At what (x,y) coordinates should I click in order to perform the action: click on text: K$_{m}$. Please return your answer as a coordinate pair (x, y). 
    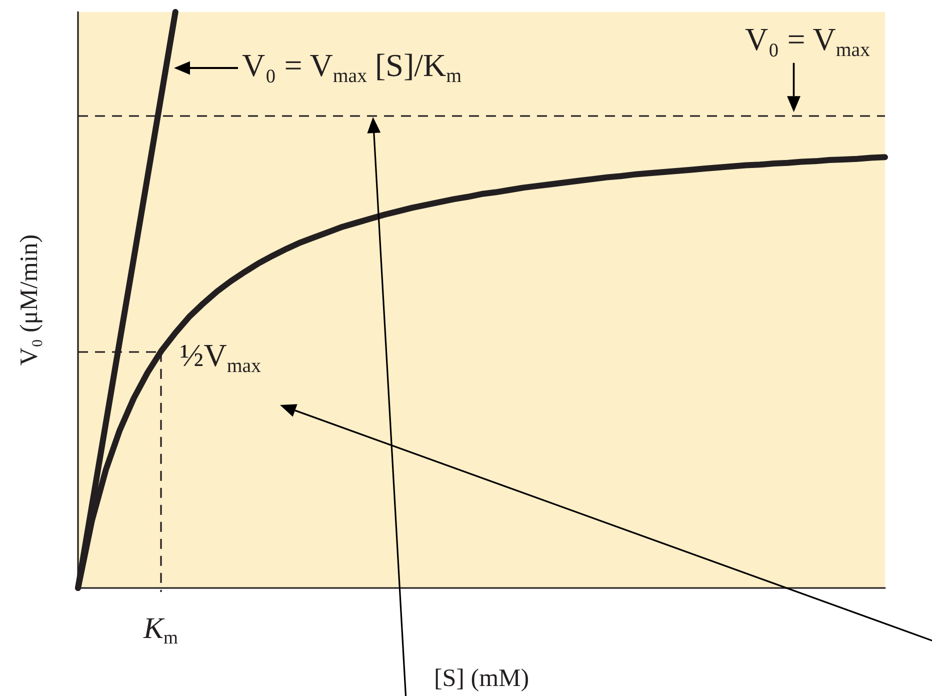
    Looking at the image, I should click on (161, 630).